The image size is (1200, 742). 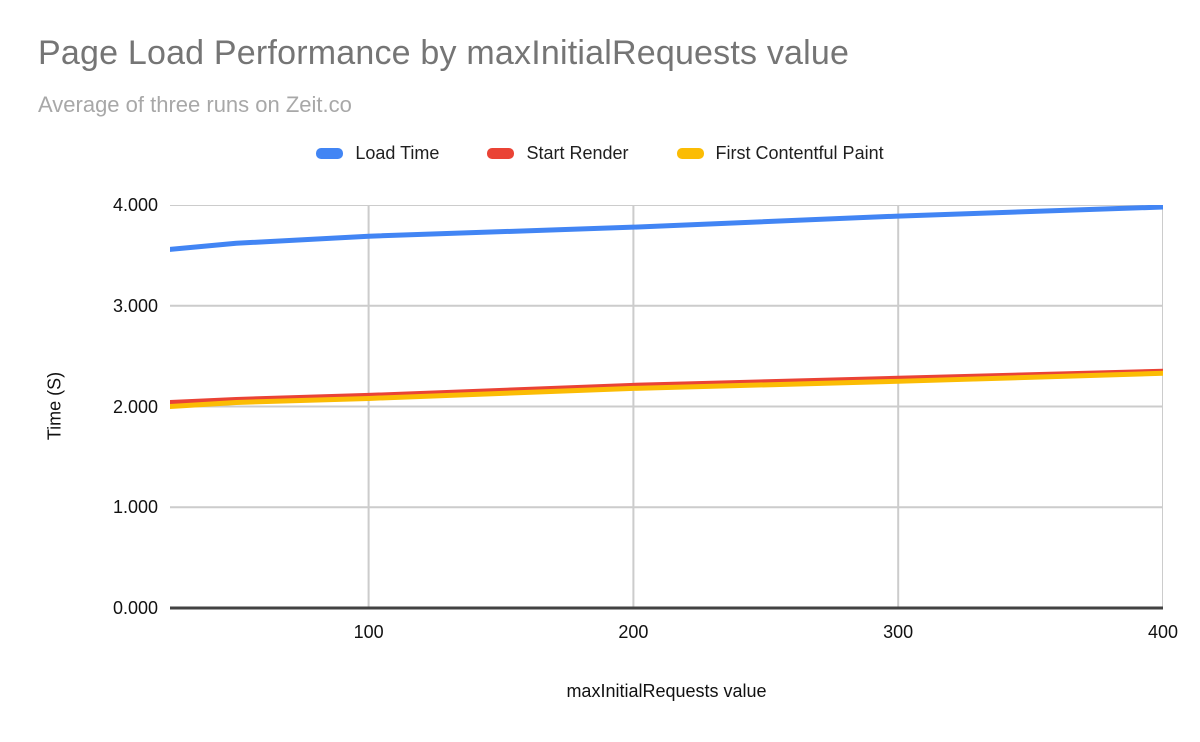 I want to click on legend-swatch-start-render, so click(x=501, y=153).